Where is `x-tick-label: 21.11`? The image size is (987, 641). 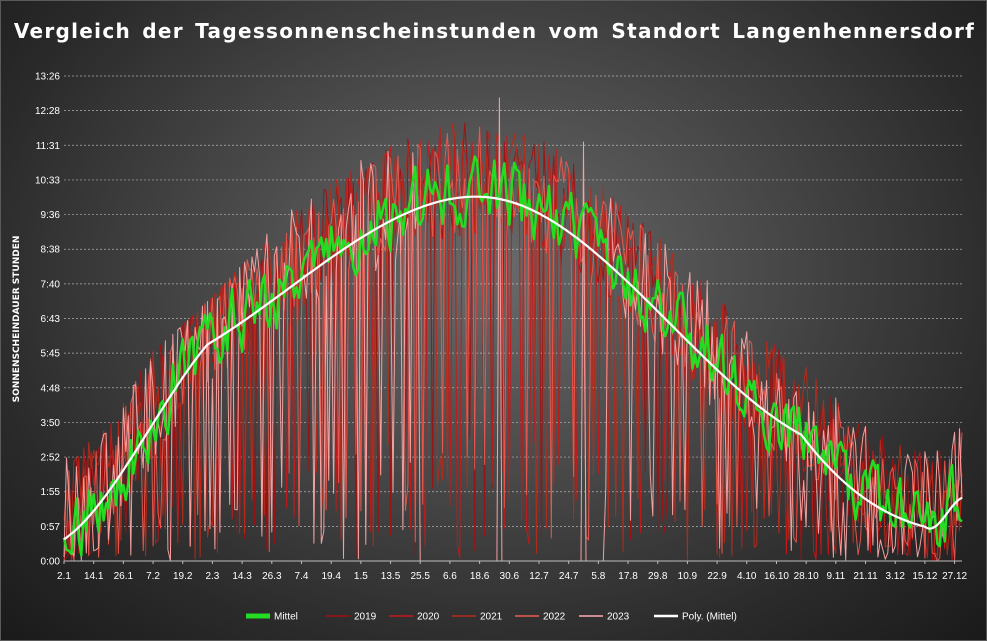
x-tick-label: 21.11 is located at coordinates (865, 576).